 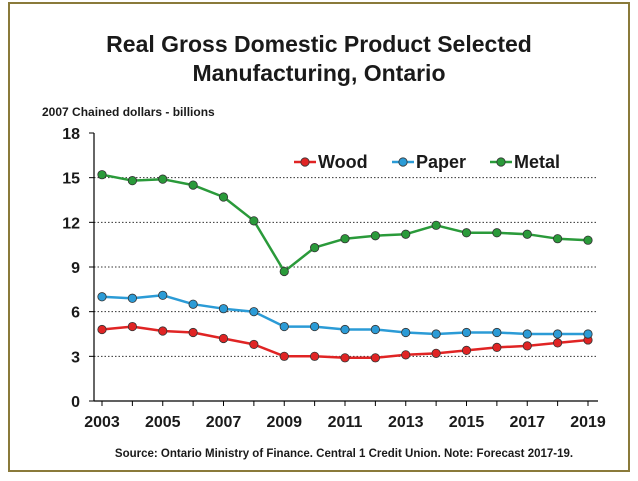 I want to click on y-tick-label-6: 6, so click(x=75, y=313).